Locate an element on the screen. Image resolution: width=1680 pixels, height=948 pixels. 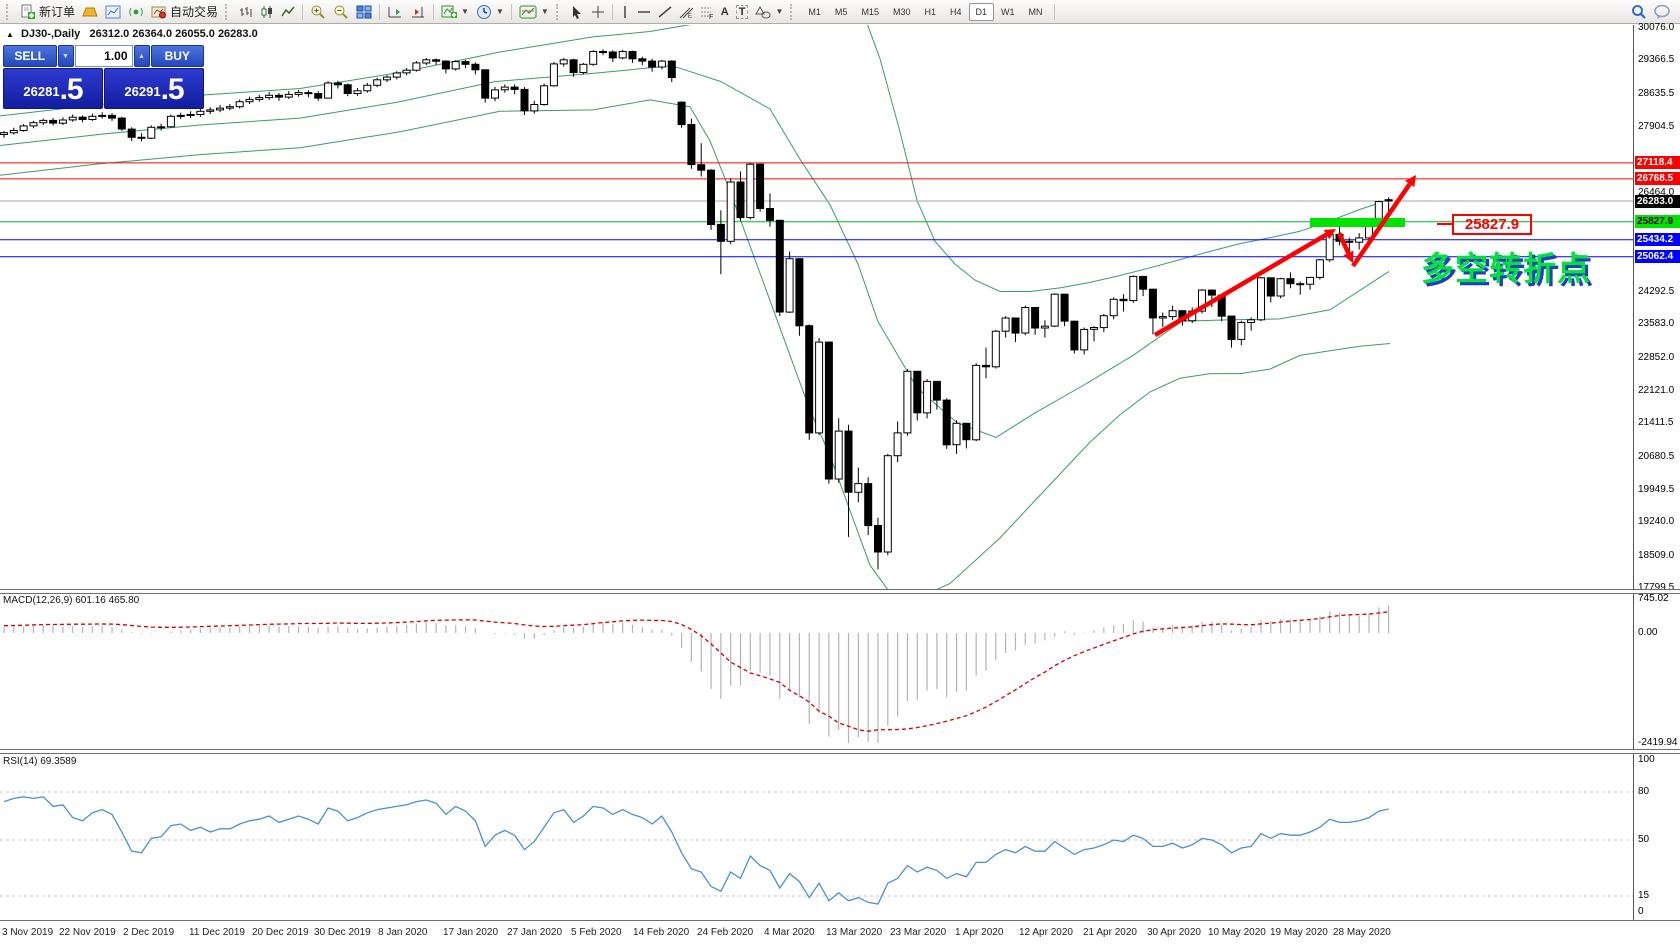
support-price-callout: 25827.9 is located at coordinates (1492, 224).